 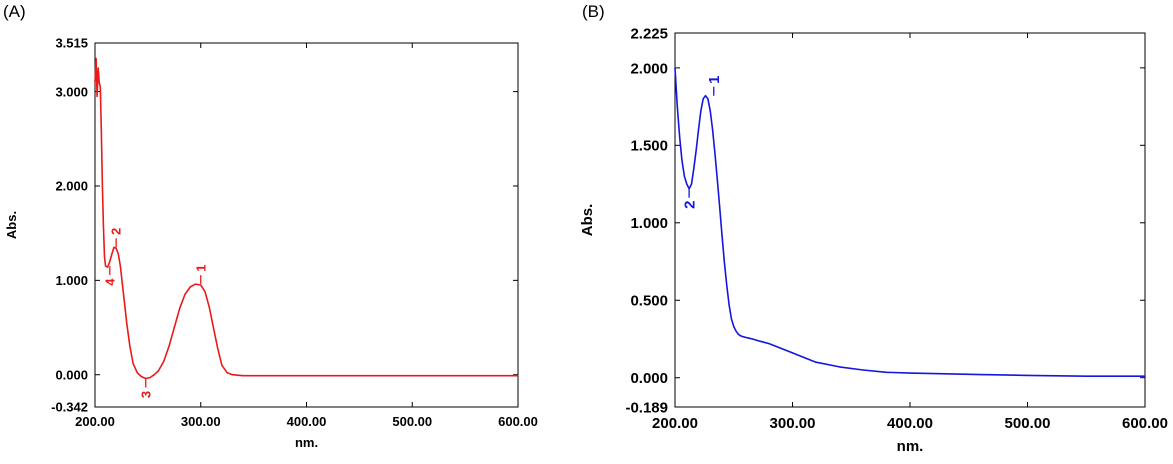 What do you see at coordinates (71, 374) in the screenshot?
I see `y-tick-label: 0.000` at bounding box center [71, 374].